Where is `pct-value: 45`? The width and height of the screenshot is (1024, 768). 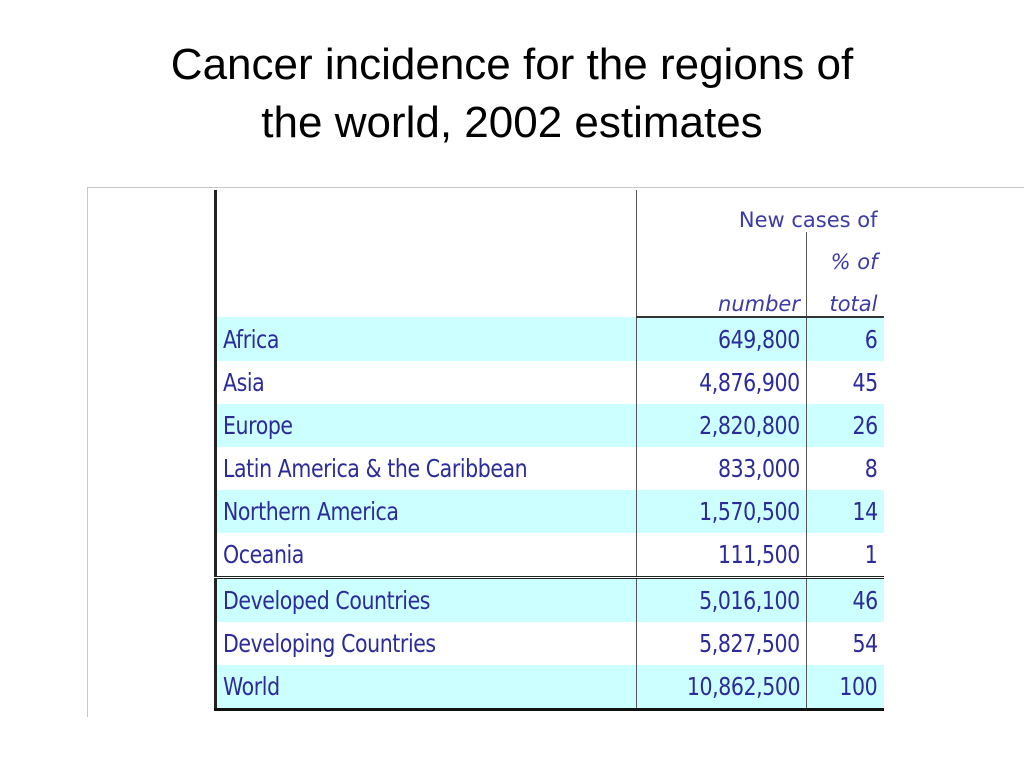
pct-value: 45 is located at coordinates (865, 382).